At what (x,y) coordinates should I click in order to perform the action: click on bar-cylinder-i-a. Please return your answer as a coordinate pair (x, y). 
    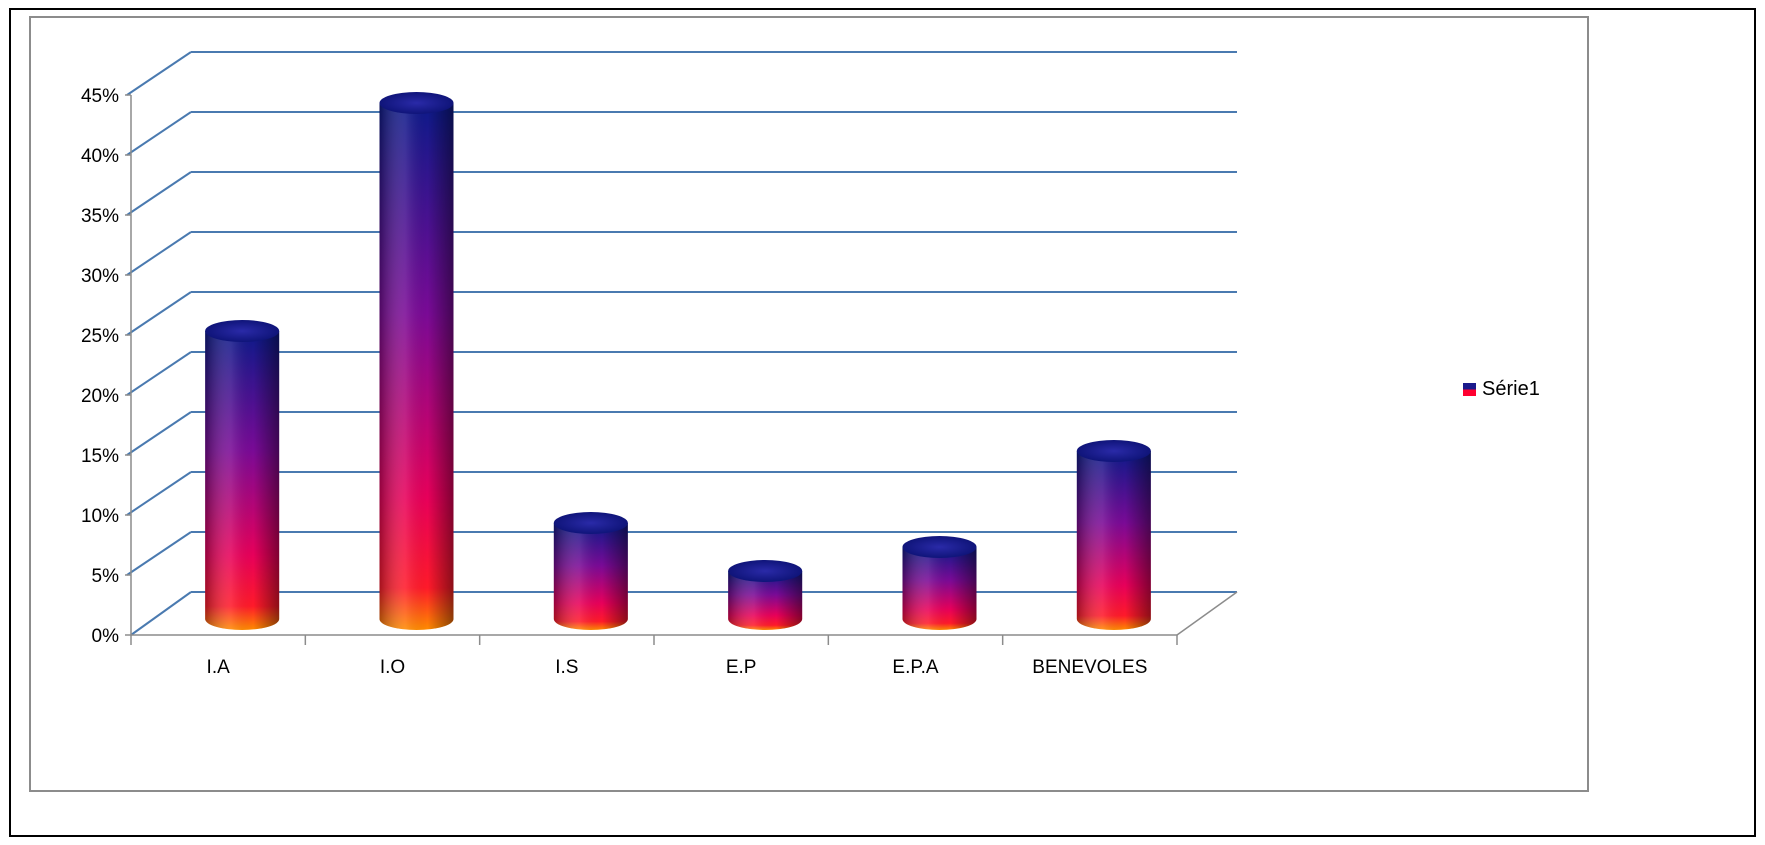
    Looking at the image, I should click on (242, 475).